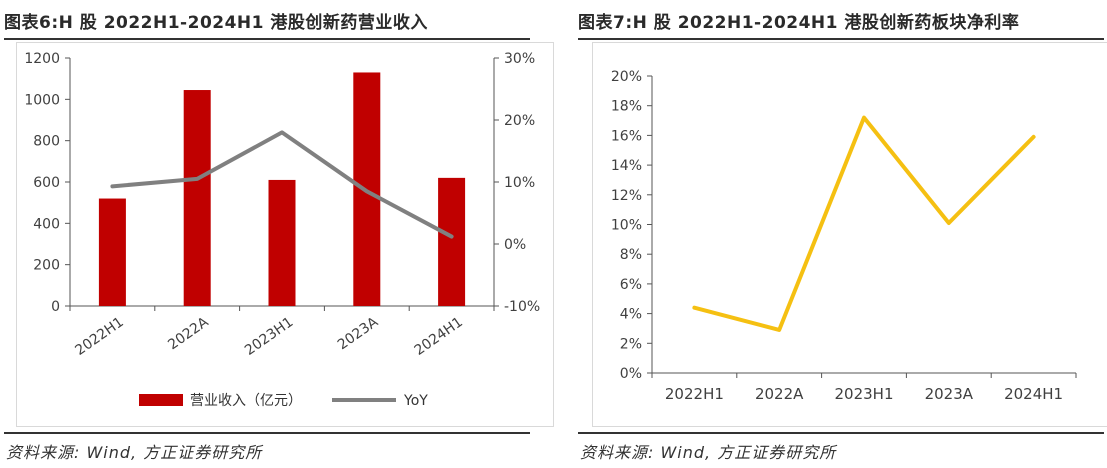 Image resolution: width=1107 pixels, height=468 pixels. What do you see at coordinates (42, 59) in the screenshot?
I see `y-tick-label-left: 1200` at bounding box center [42, 59].